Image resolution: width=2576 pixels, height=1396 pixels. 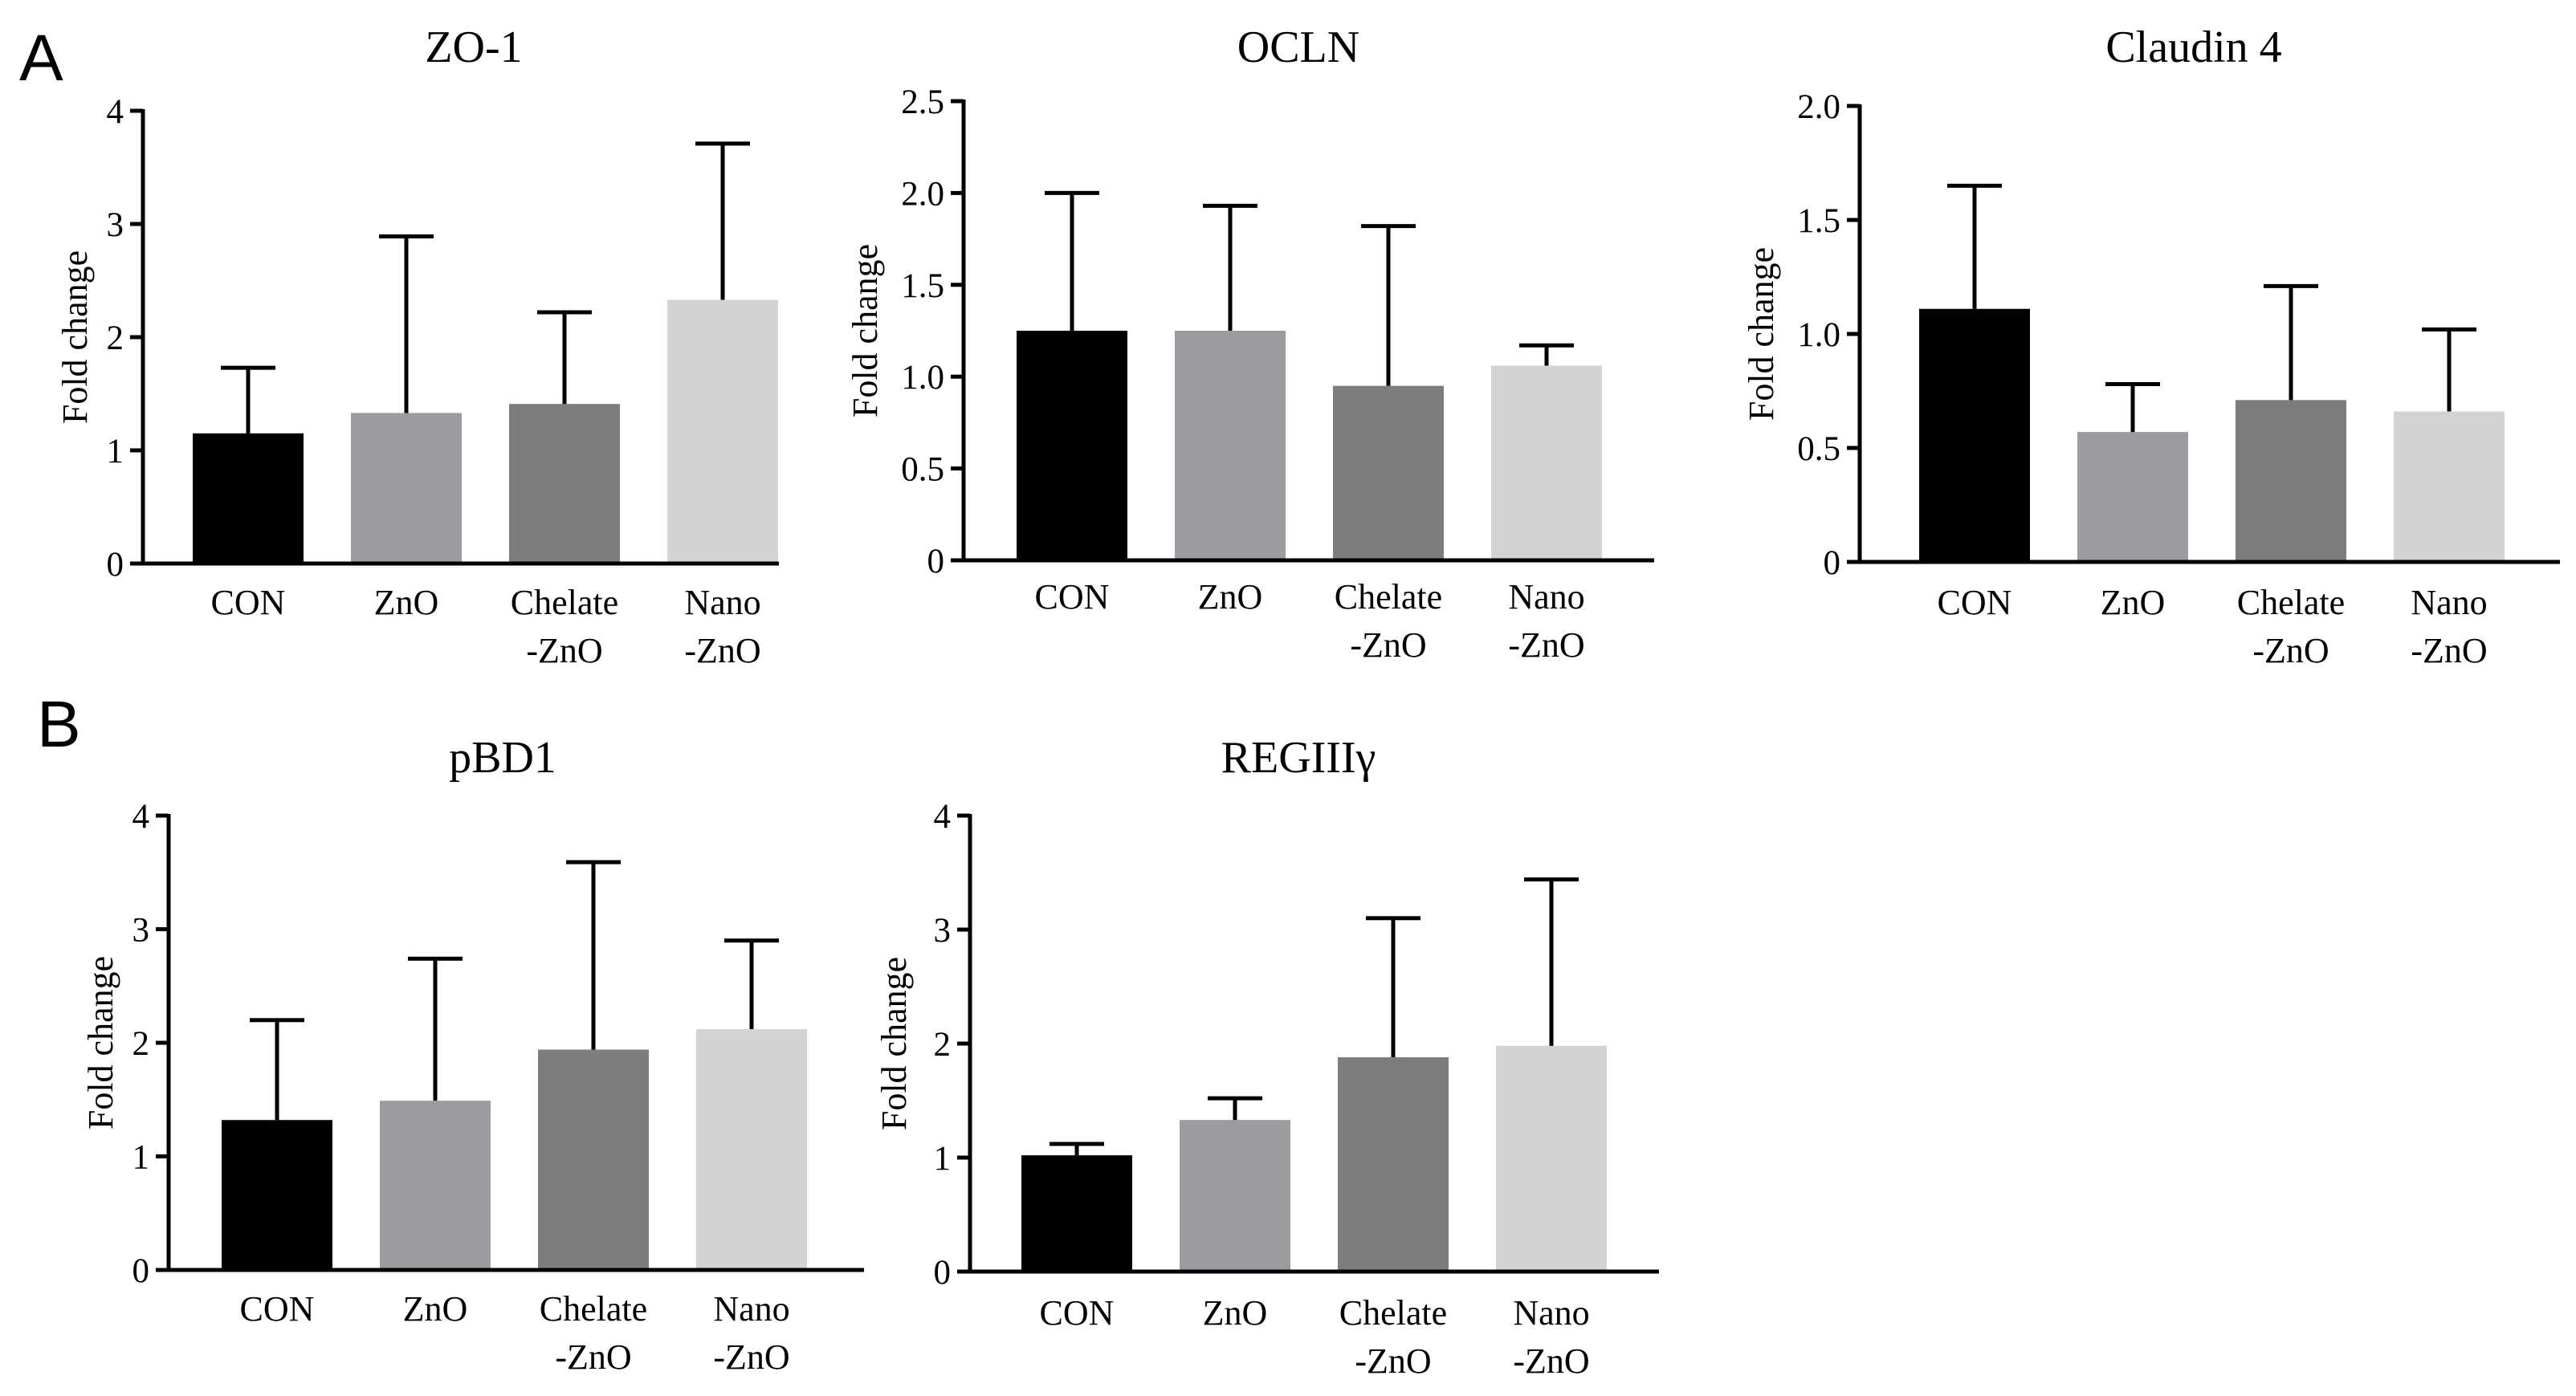 What do you see at coordinates (502, 758) in the screenshot?
I see `chart-title: pBD1` at bounding box center [502, 758].